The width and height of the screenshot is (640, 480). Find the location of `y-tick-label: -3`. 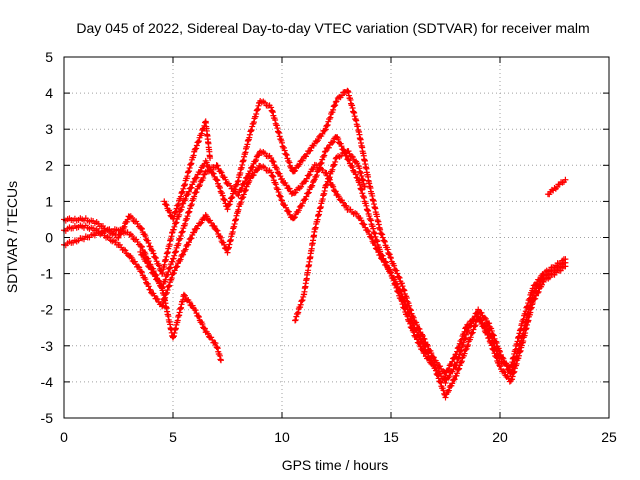

y-tick-label: -3 is located at coordinates (47, 346).